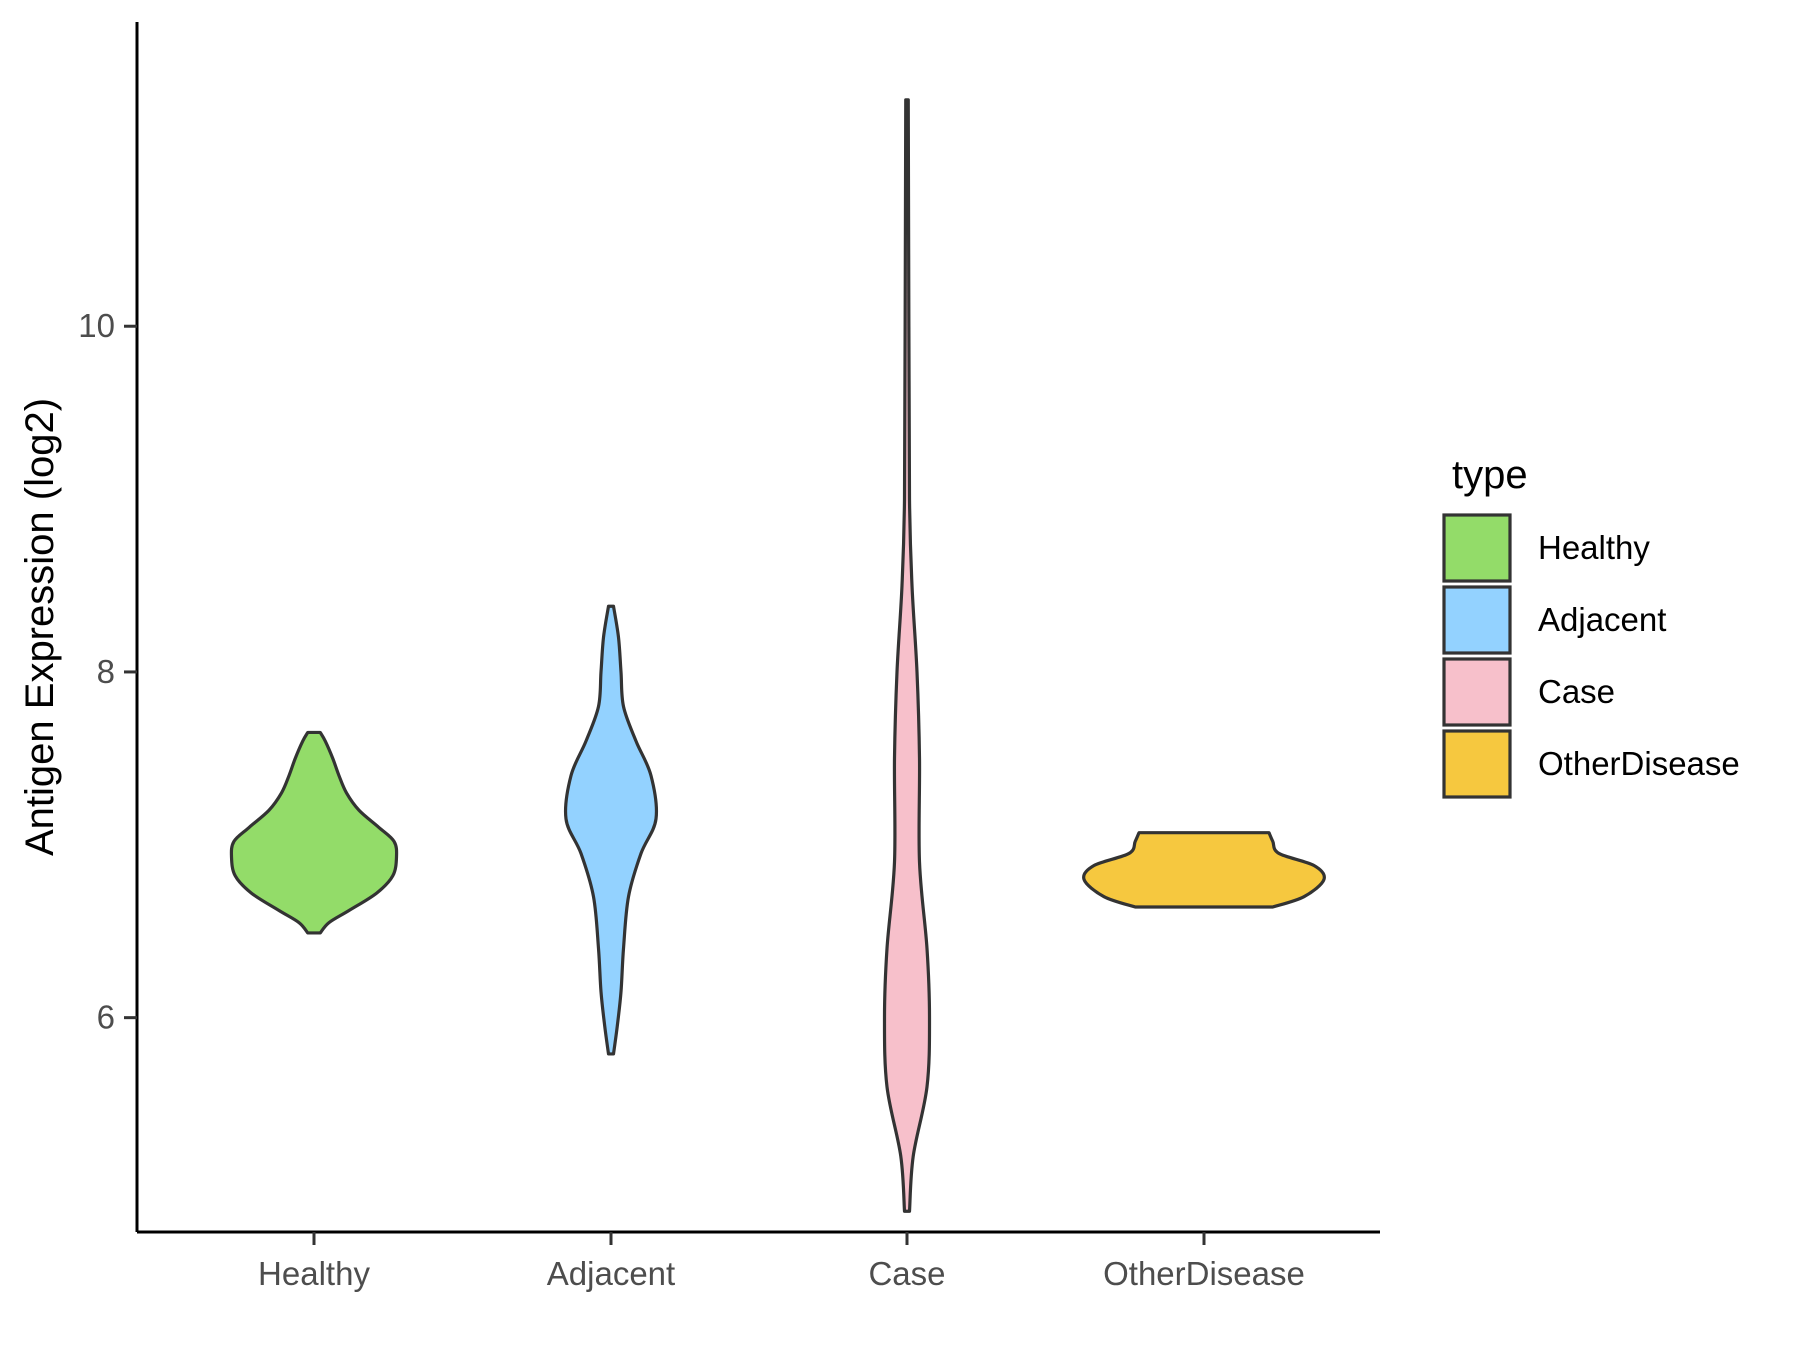 This screenshot has height=1355, width=1800. What do you see at coordinates (96, 325) in the screenshot?
I see `y-tick-label: 10` at bounding box center [96, 325].